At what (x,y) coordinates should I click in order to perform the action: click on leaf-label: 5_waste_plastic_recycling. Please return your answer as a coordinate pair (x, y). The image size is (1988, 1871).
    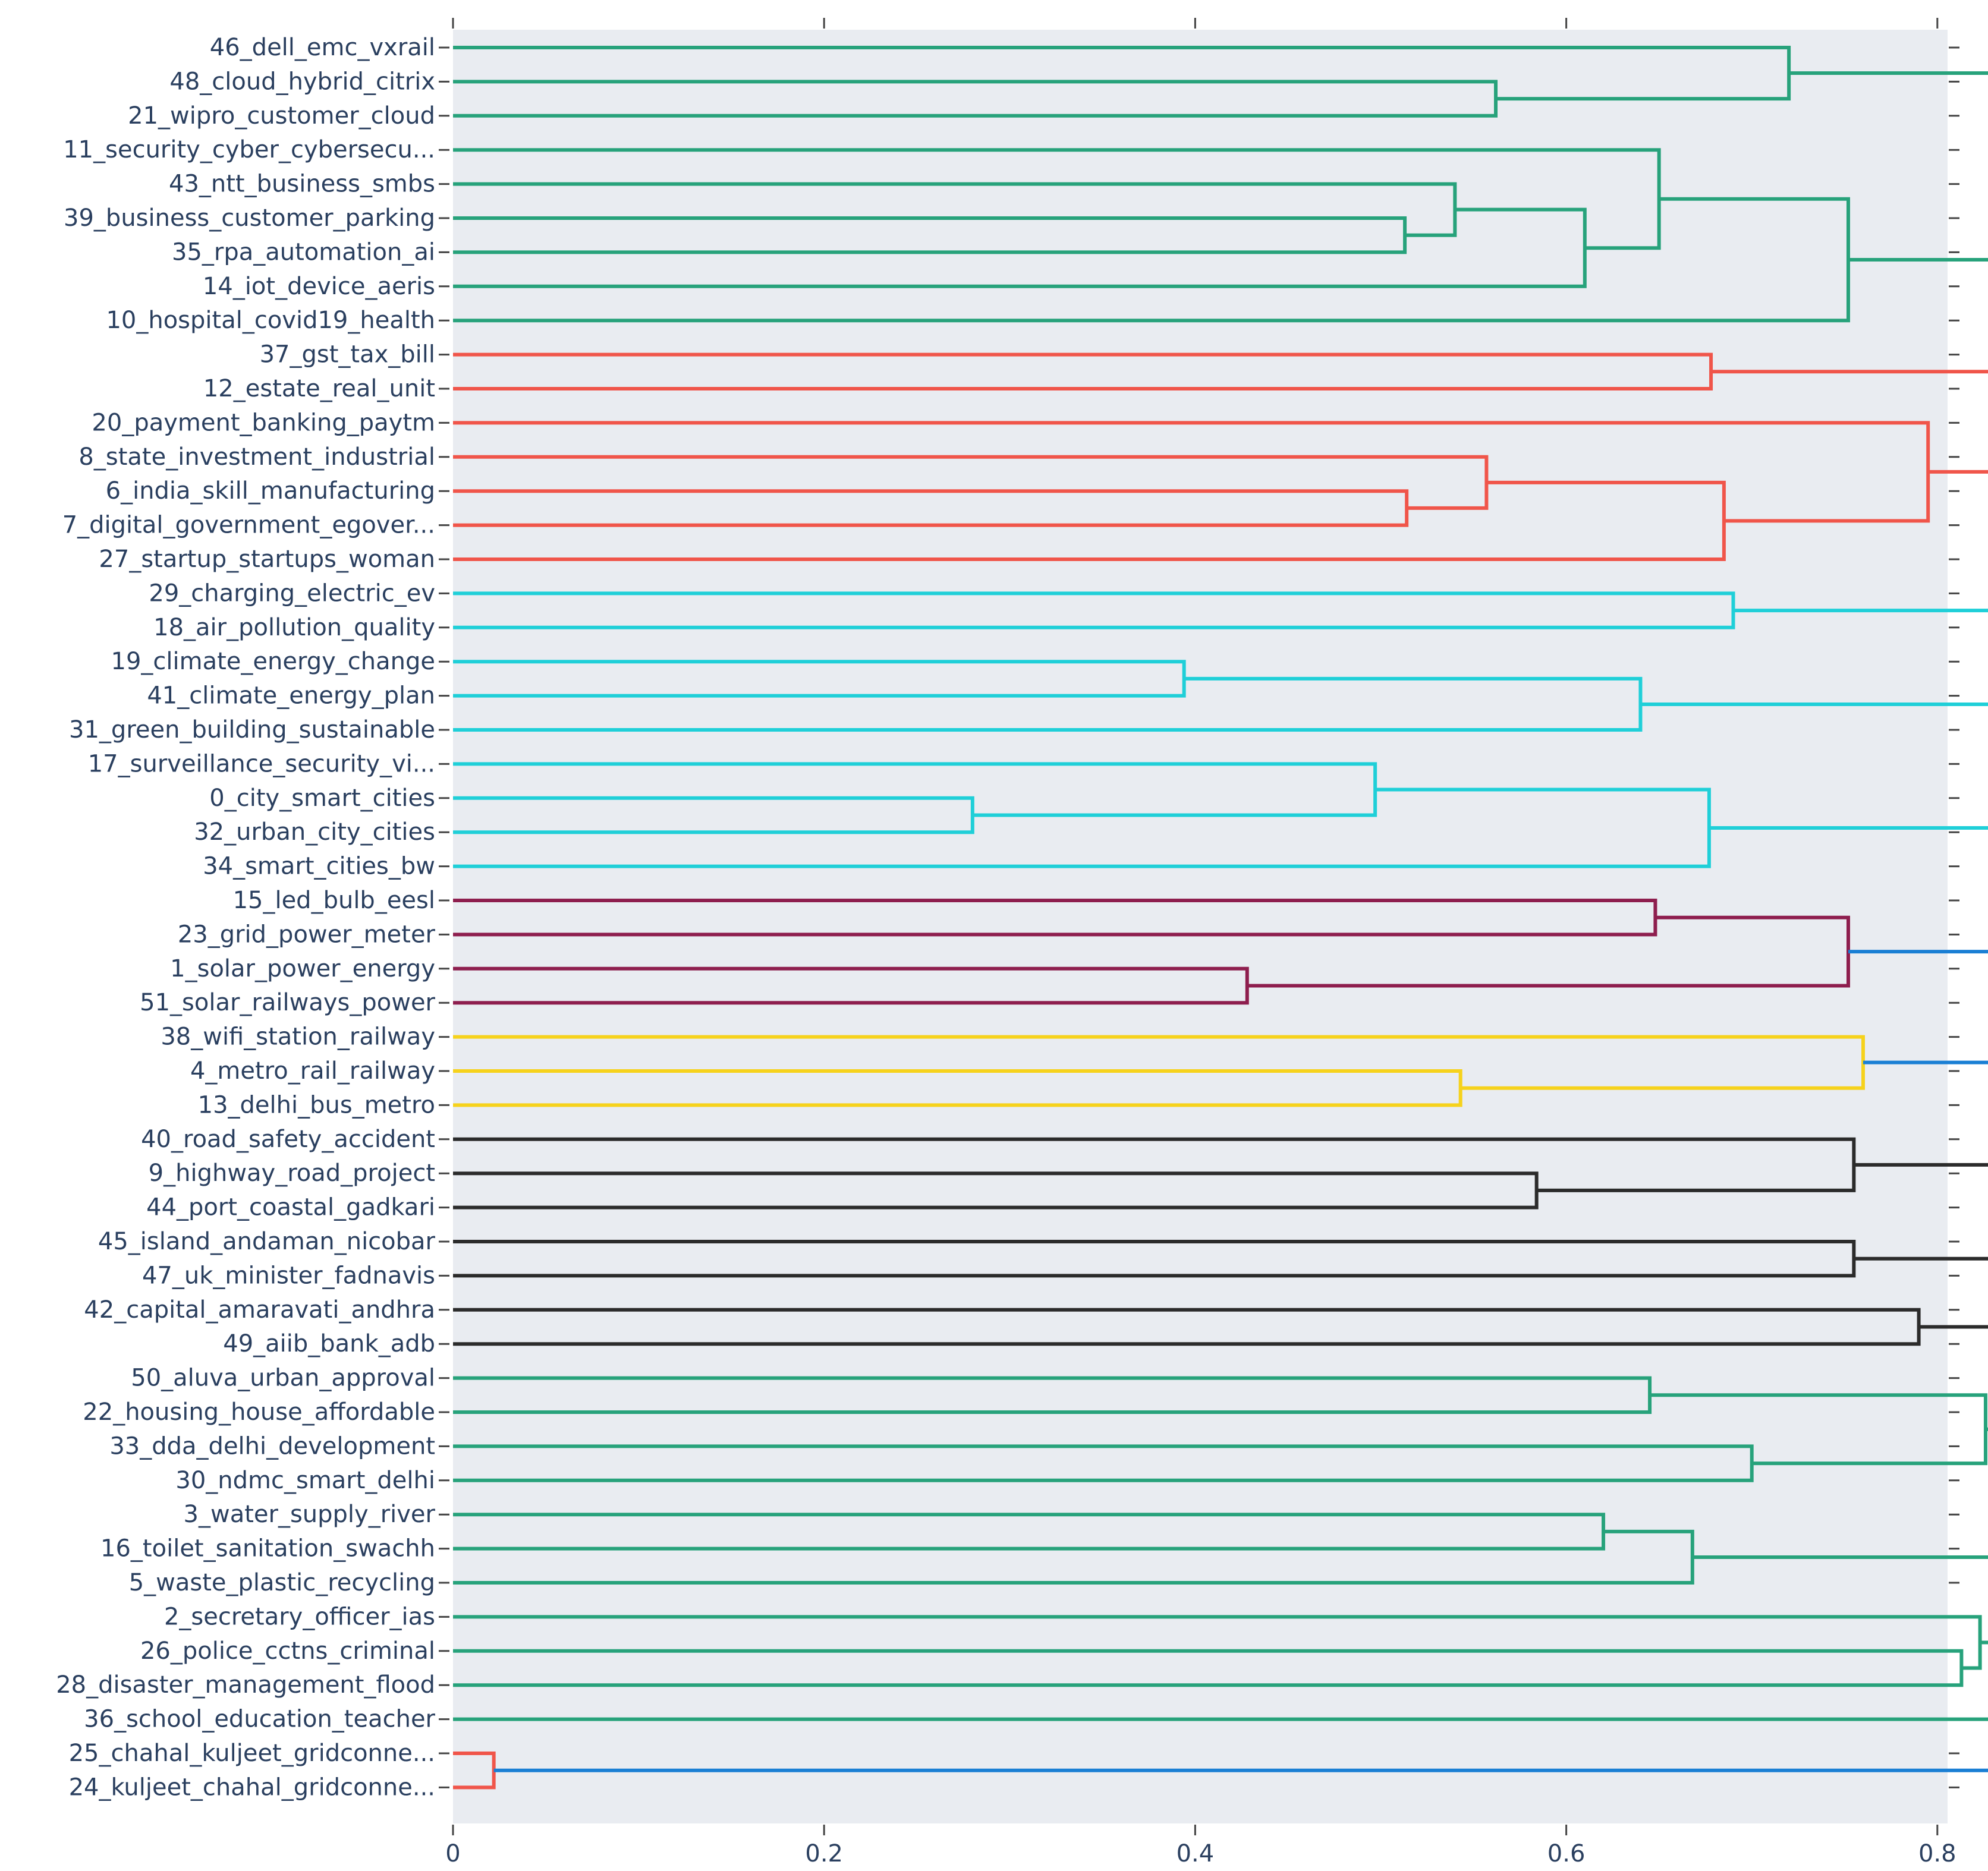
    Looking at the image, I should click on (282, 1582).